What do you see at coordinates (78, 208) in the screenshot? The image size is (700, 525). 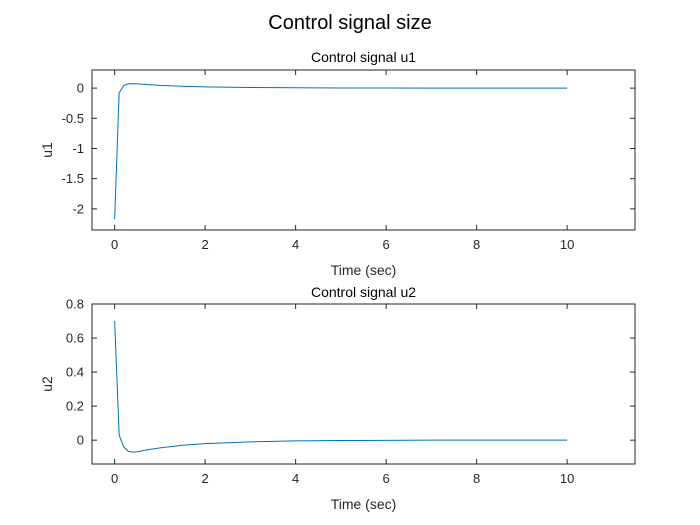 I see `y-tick-label: -2` at bounding box center [78, 208].